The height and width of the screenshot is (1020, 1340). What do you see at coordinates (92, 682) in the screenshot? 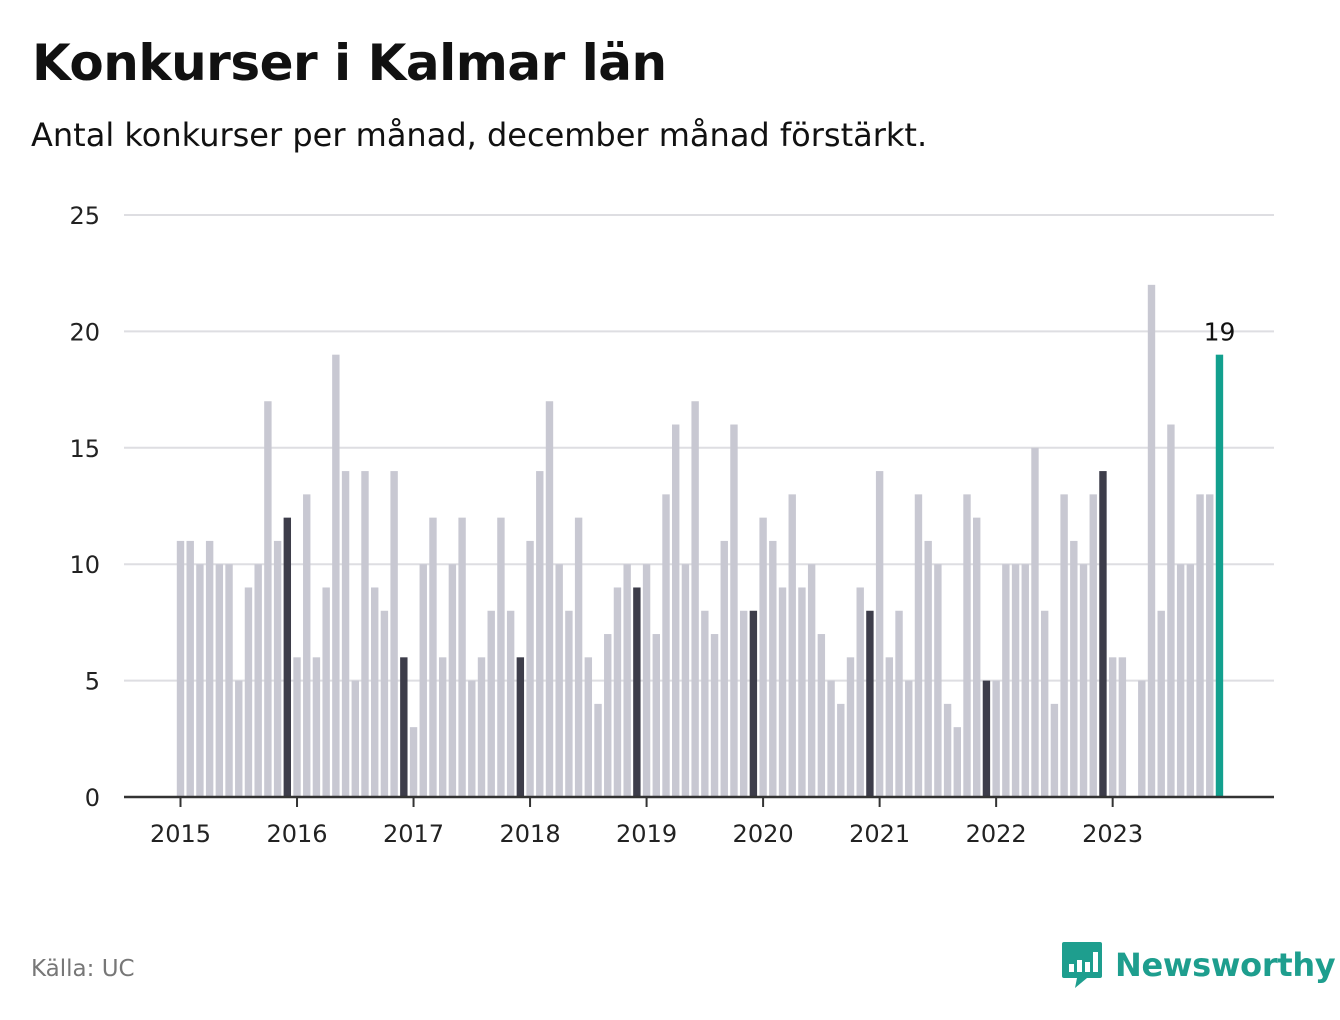
I see `y-tick-label: 5` at bounding box center [92, 682].